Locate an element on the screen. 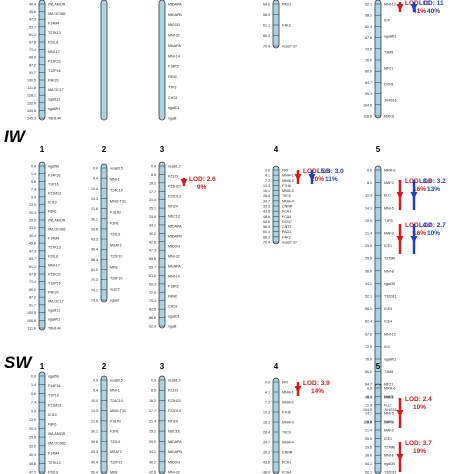 The height and width of the screenshot is (474, 474). marker-position: 52.1 is located at coordinates (368, 5).